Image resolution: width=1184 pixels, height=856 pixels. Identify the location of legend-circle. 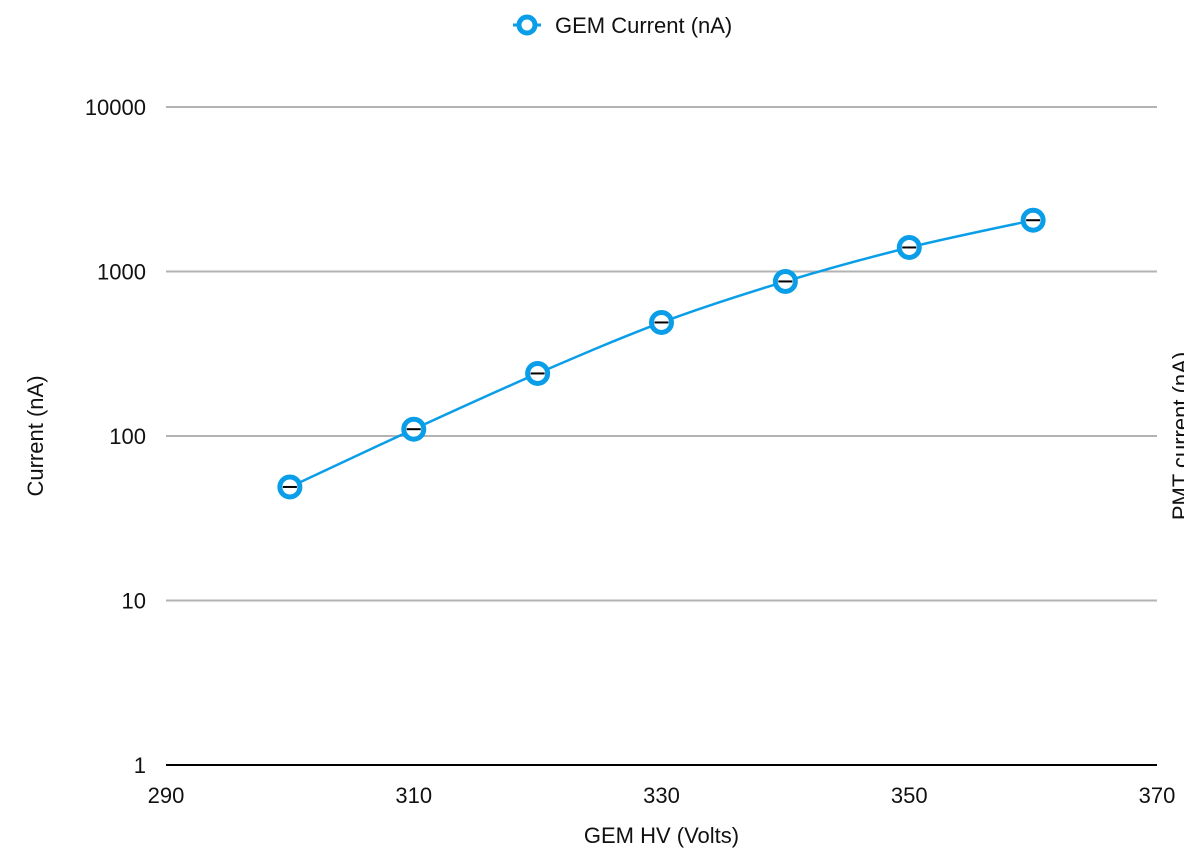
(527, 25).